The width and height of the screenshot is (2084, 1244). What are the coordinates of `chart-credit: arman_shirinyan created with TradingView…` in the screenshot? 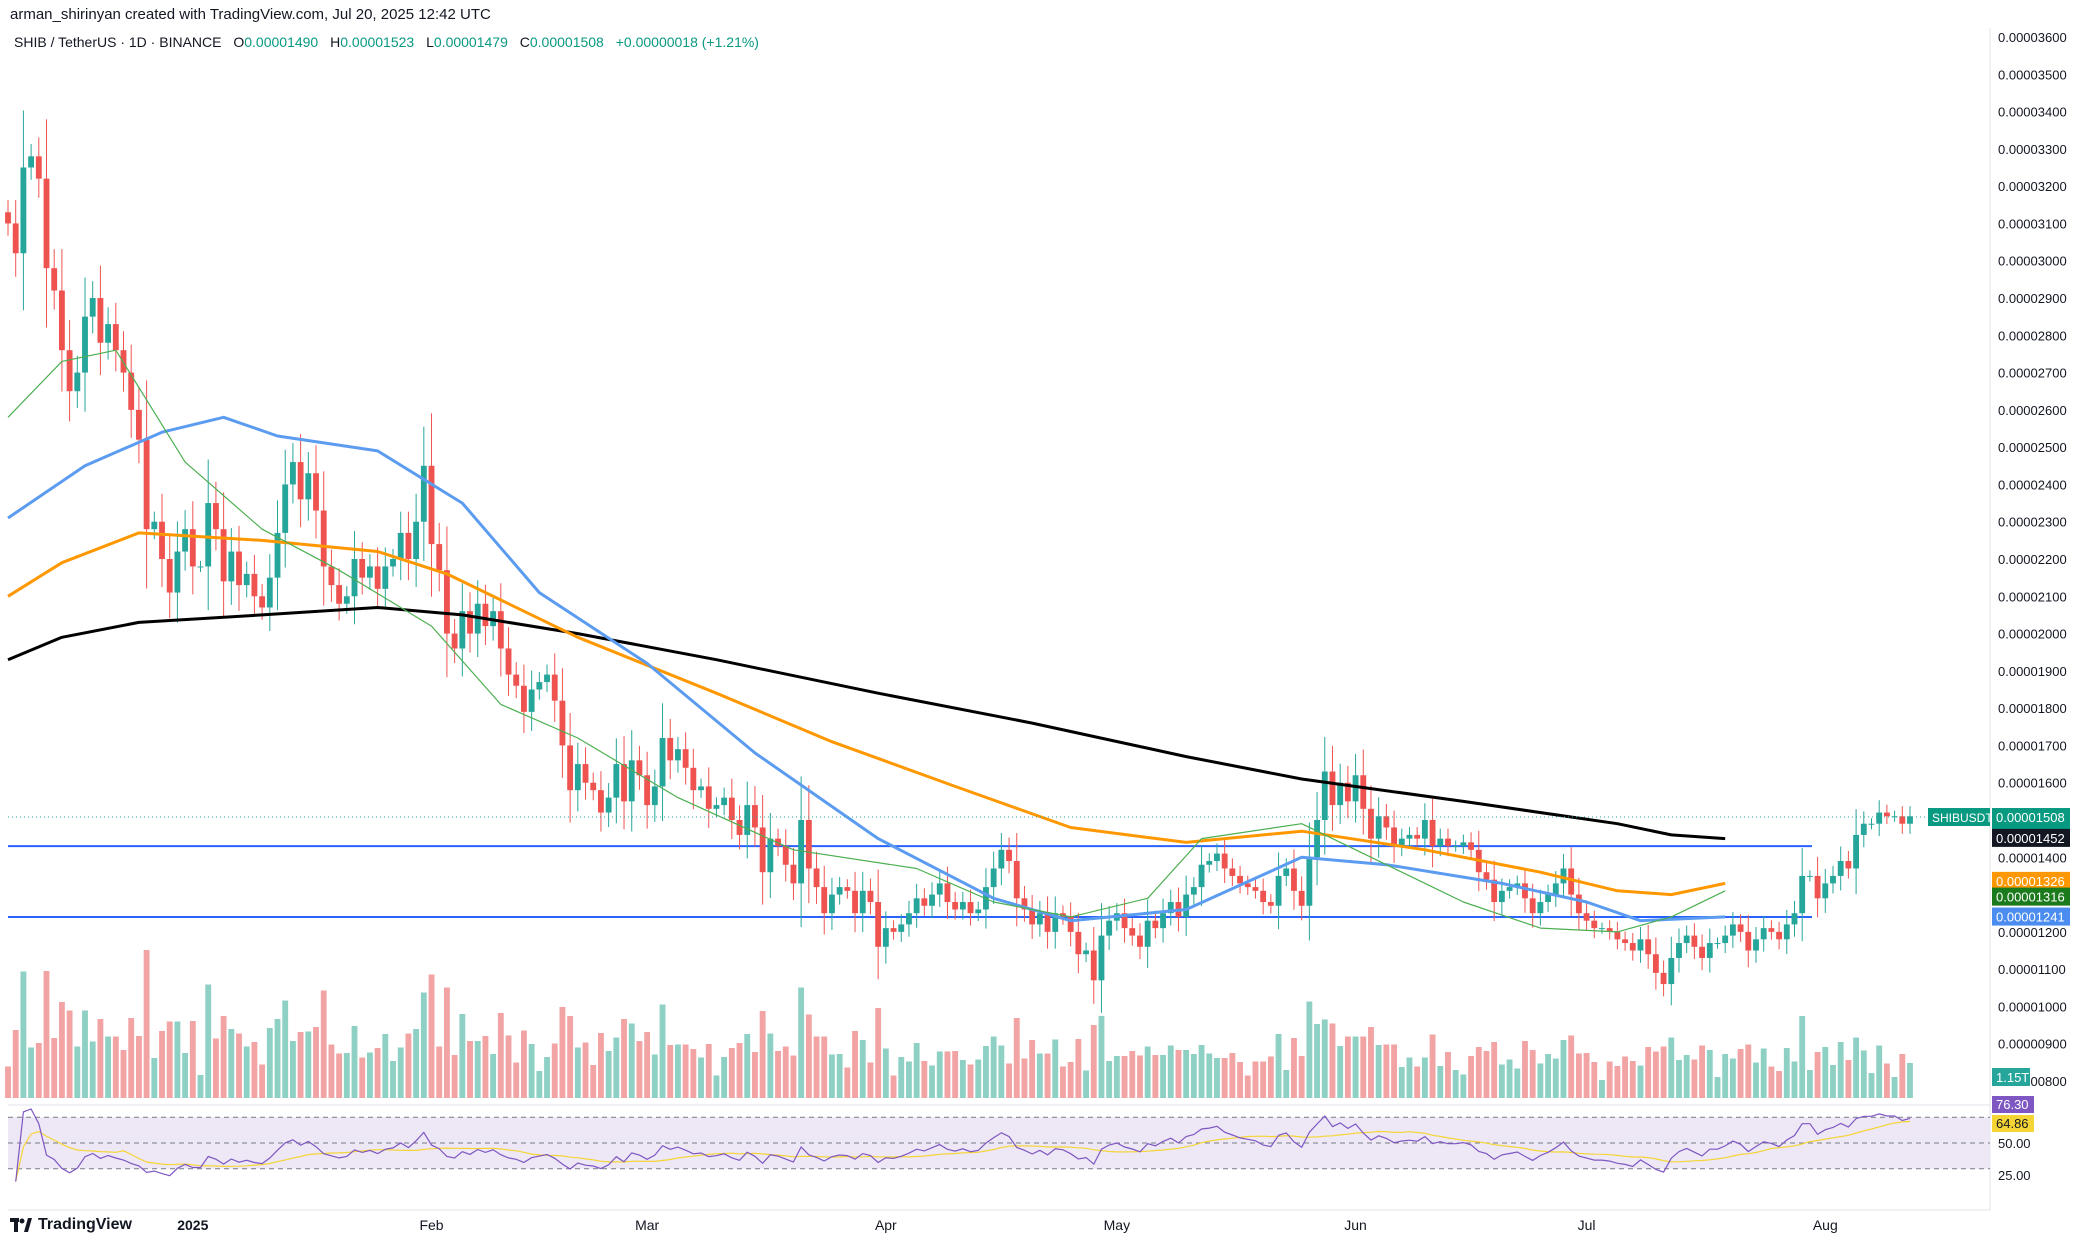 It's located at (250, 14).